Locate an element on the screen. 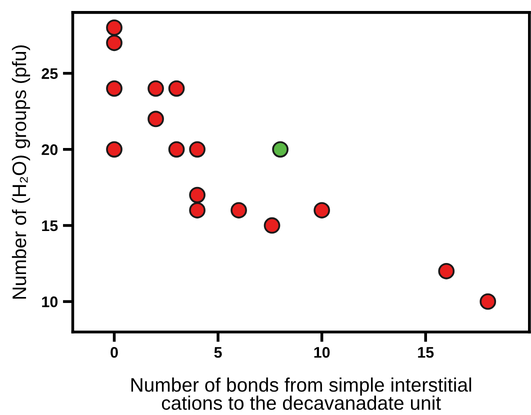  x-tick-label: 0 is located at coordinates (114, 352).